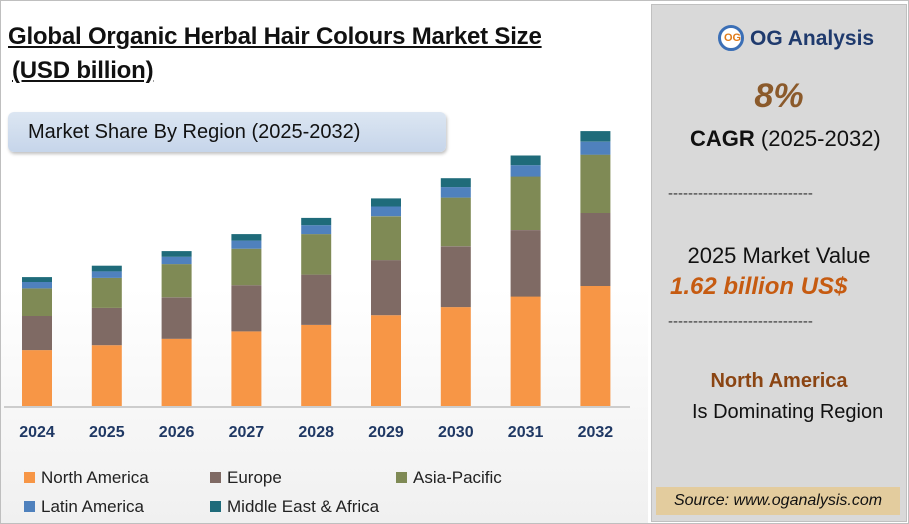  I want to click on x-tick-label: 2031, so click(526, 432).